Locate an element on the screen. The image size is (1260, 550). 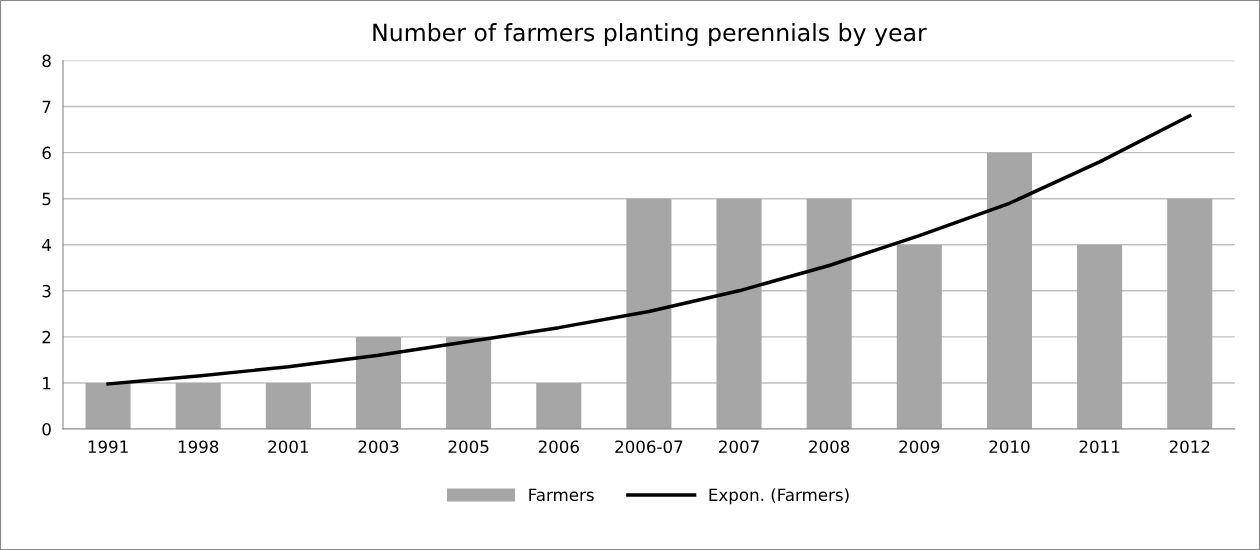
y-tick-label: 3 is located at coordinates (46, 291).